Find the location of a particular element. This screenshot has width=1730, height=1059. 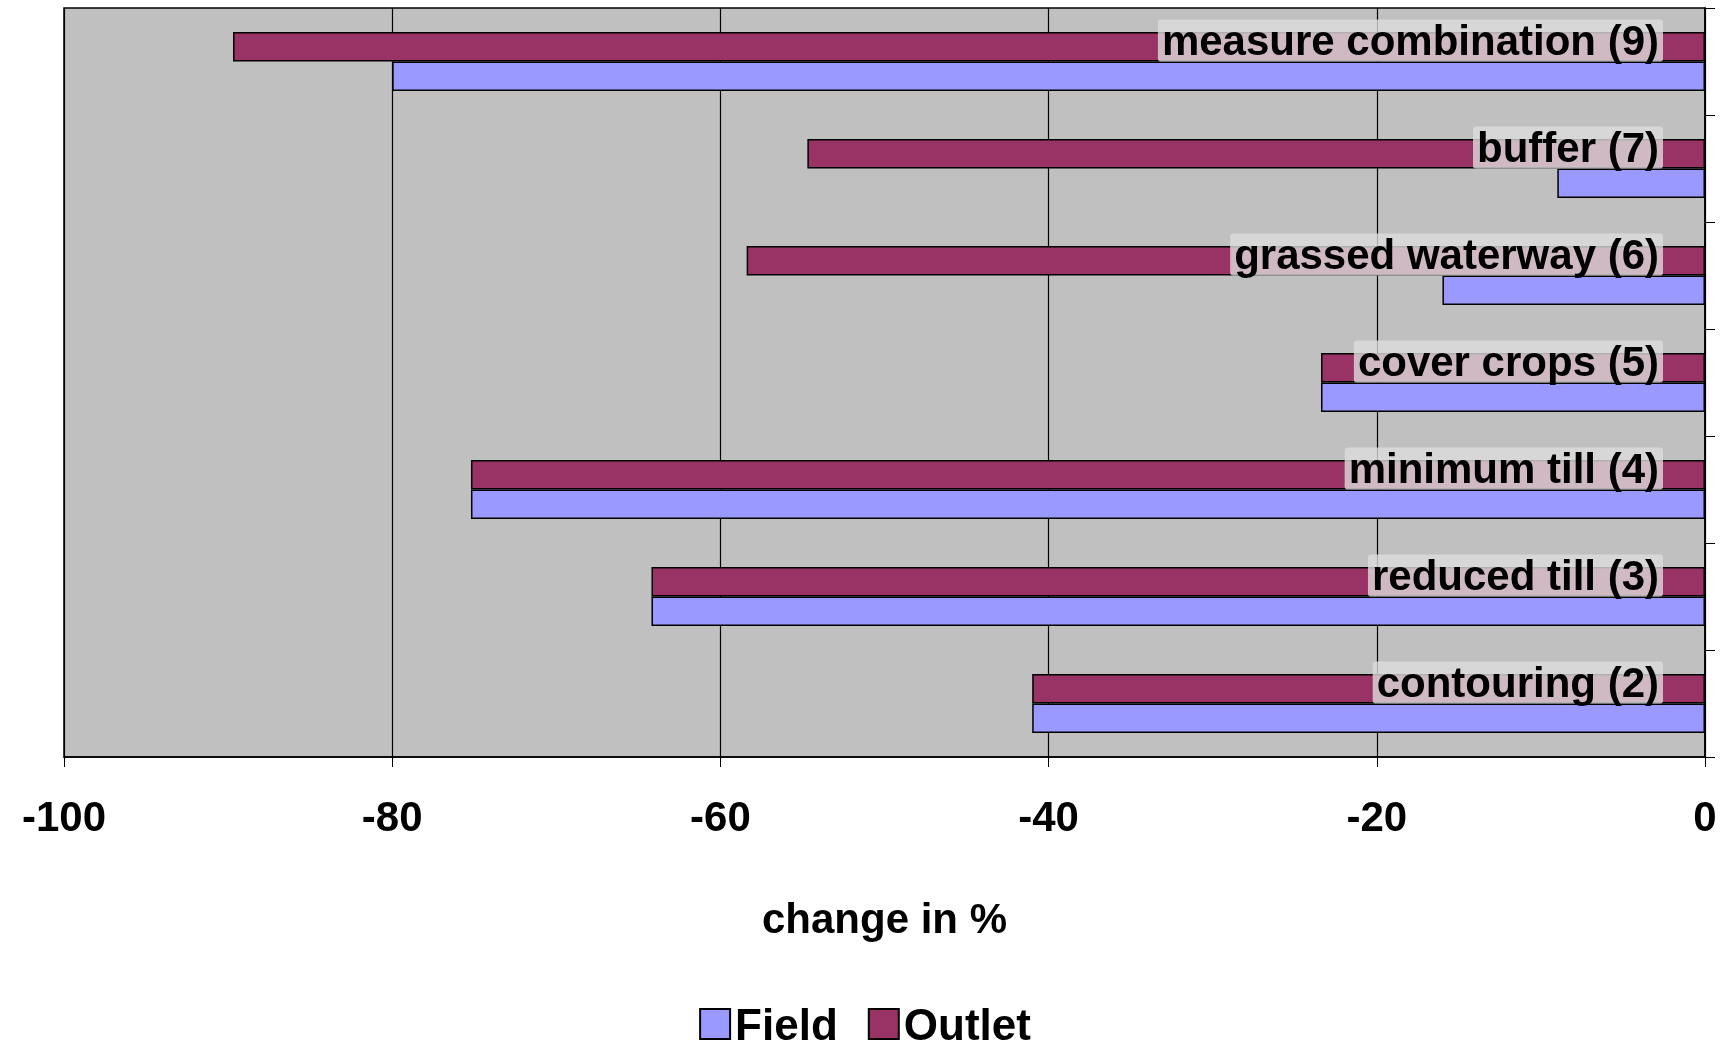

y-tick-label: measure combination (9) is located at coordinates (1410, 40).